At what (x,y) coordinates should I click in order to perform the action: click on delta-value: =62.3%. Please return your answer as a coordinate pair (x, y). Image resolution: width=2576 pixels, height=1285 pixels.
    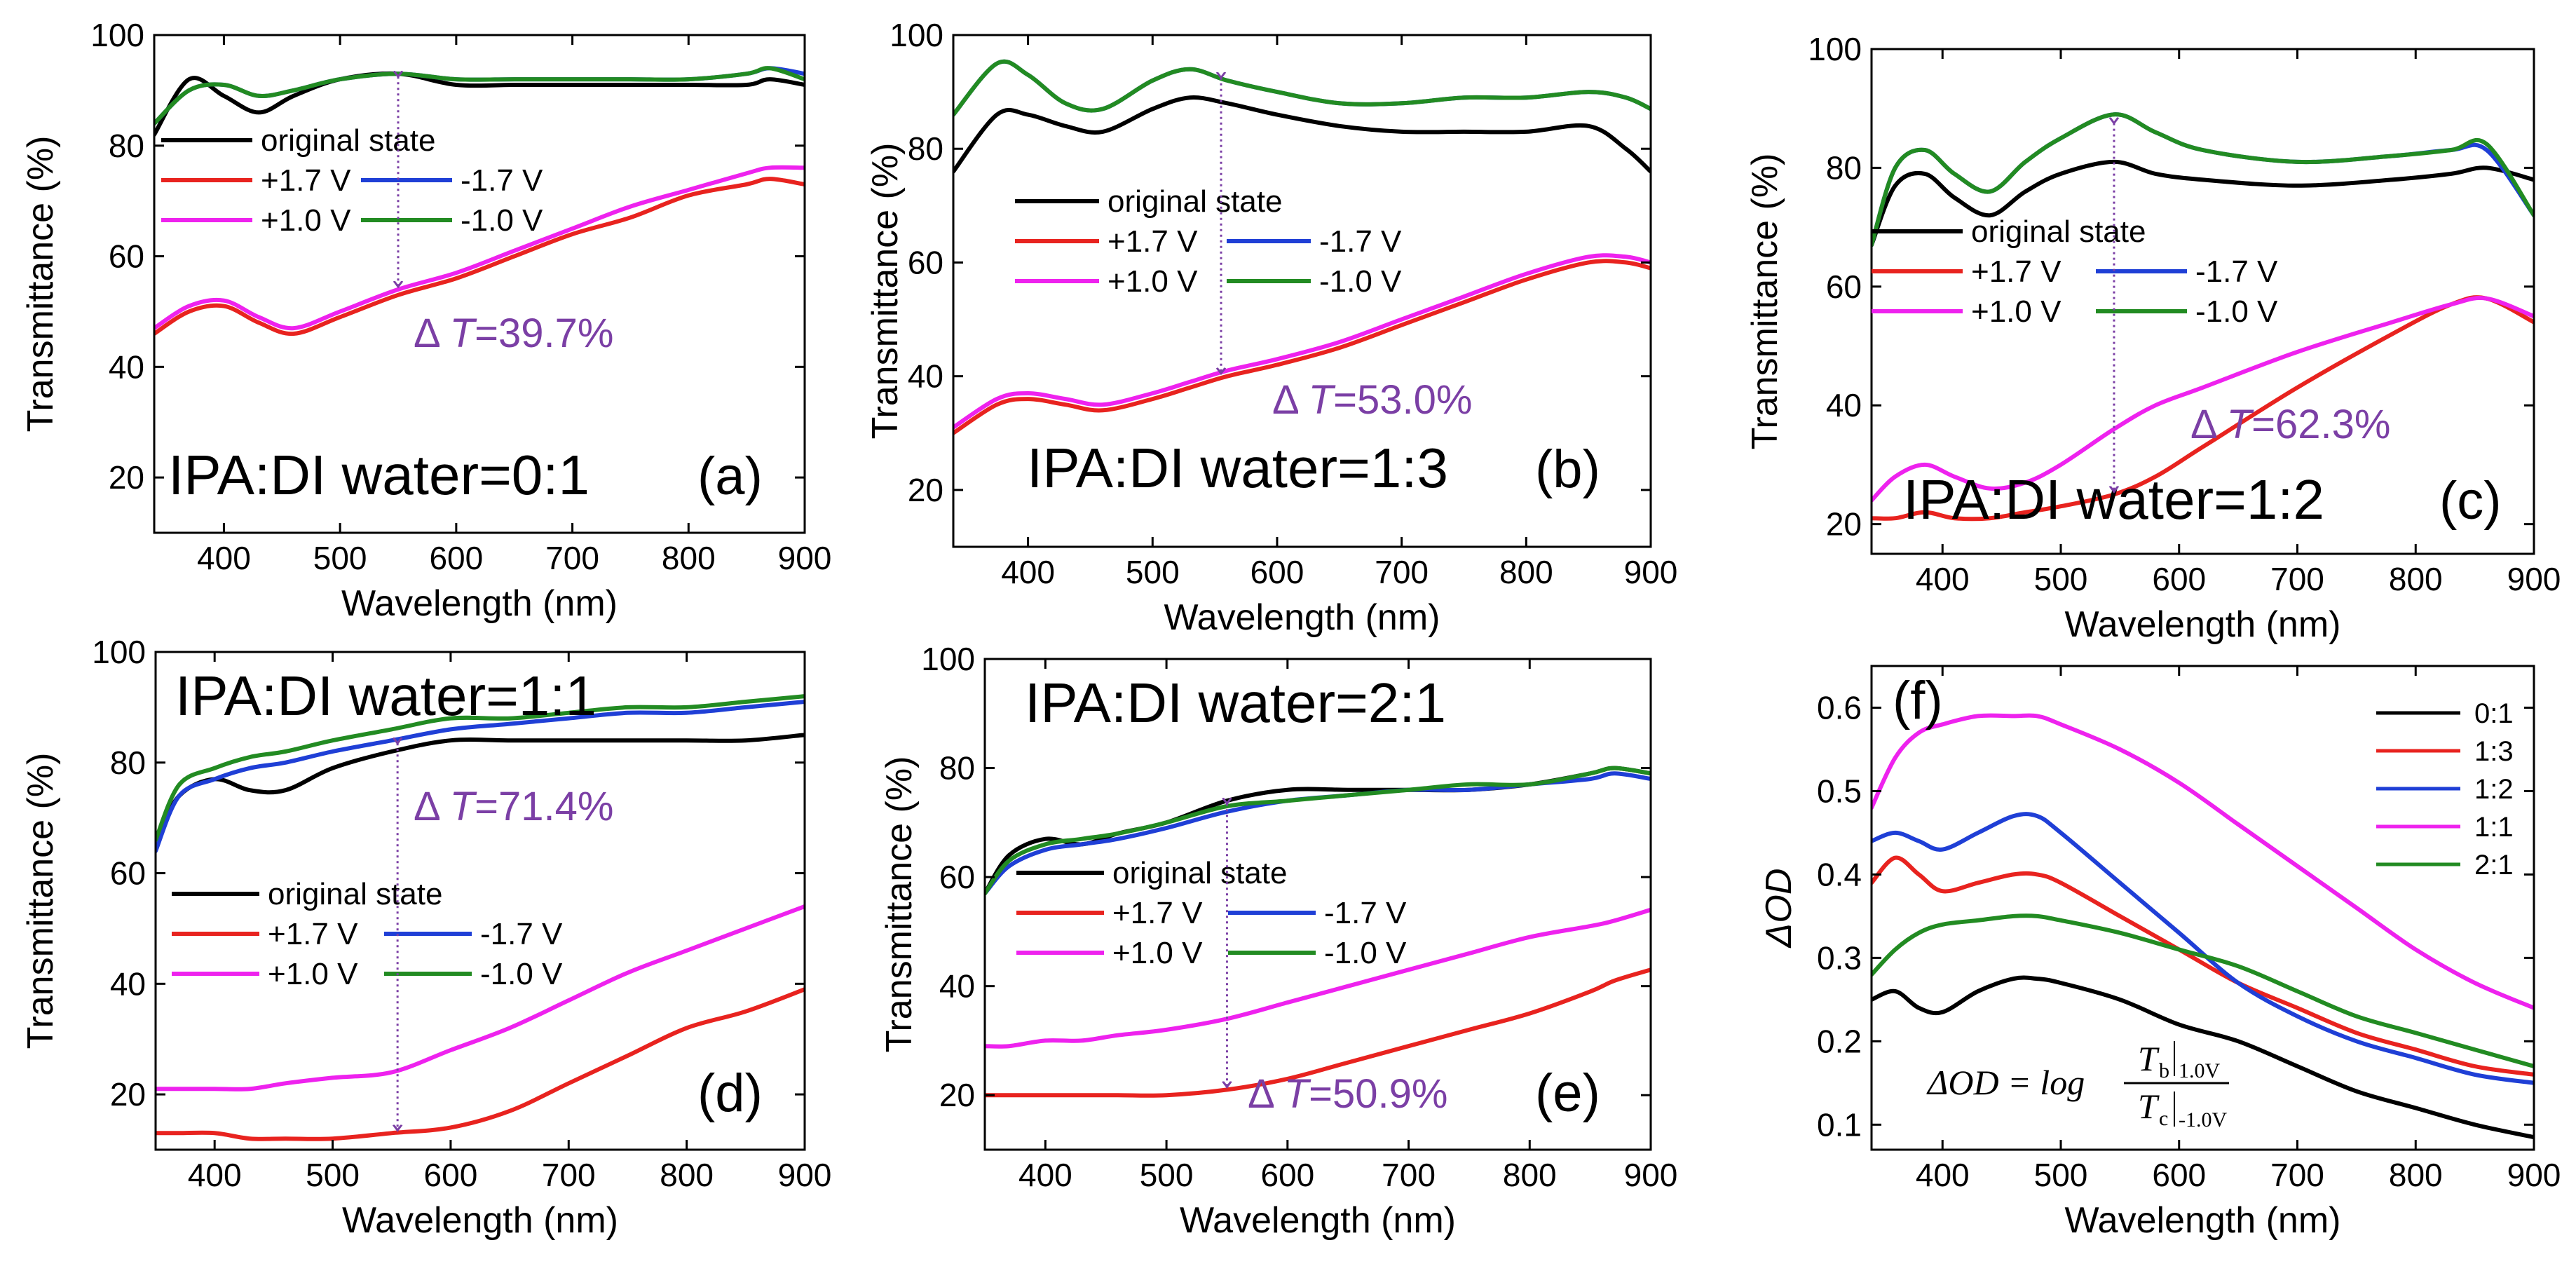
    Looking at the image, I should click on (2320, 424).